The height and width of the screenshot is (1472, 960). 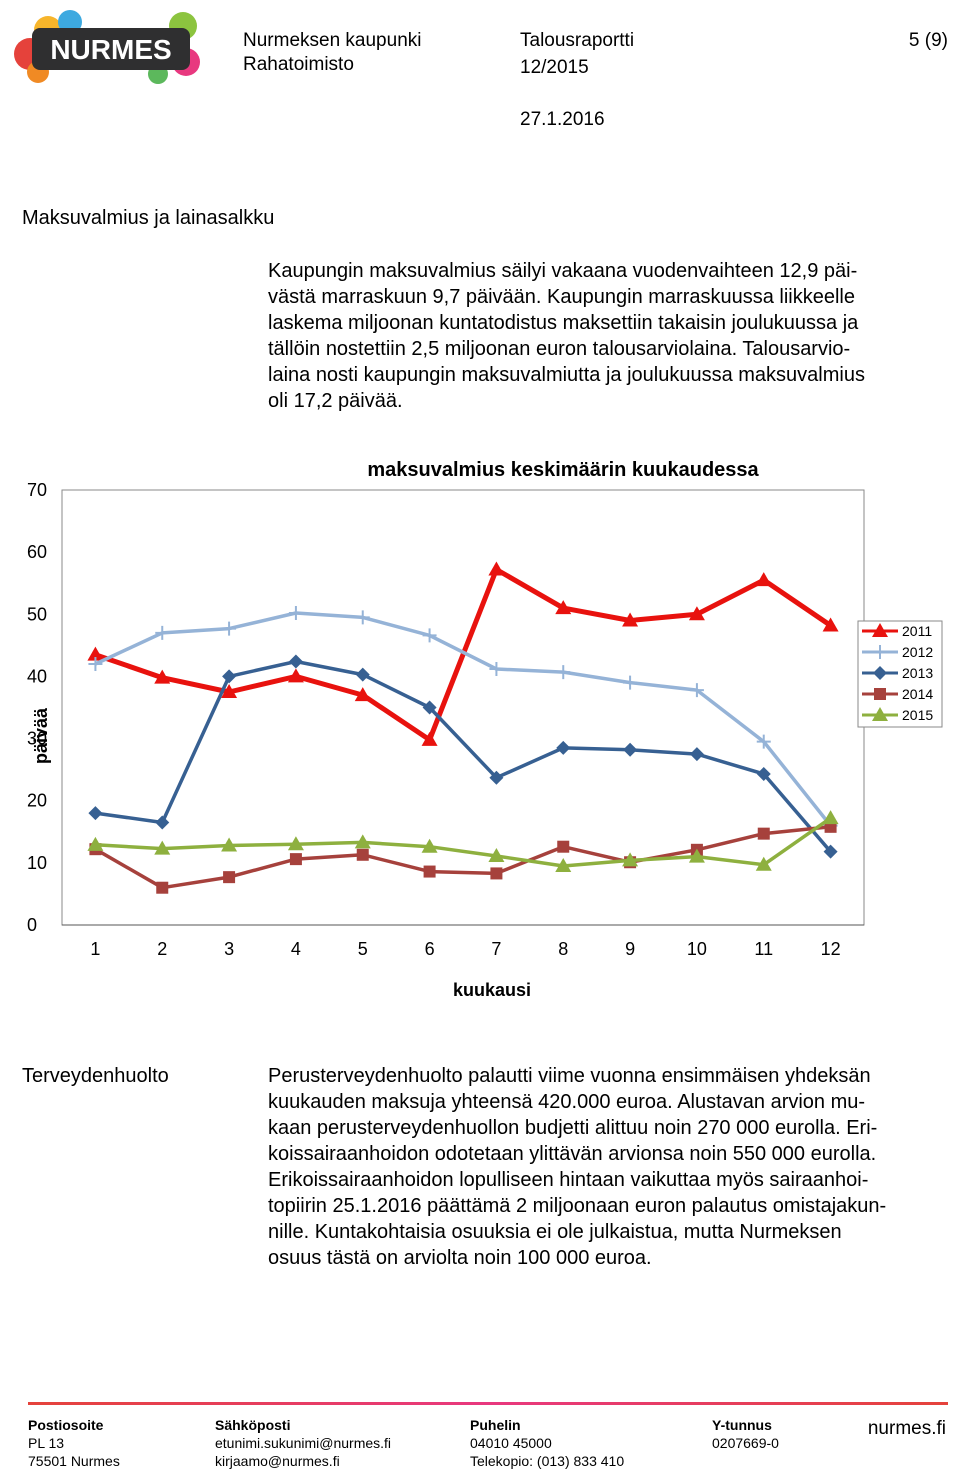 What do you see at coordinates (430, 949) in the screenshot?
I see `x-tick-label: 6` at bounding box center [430, 949].